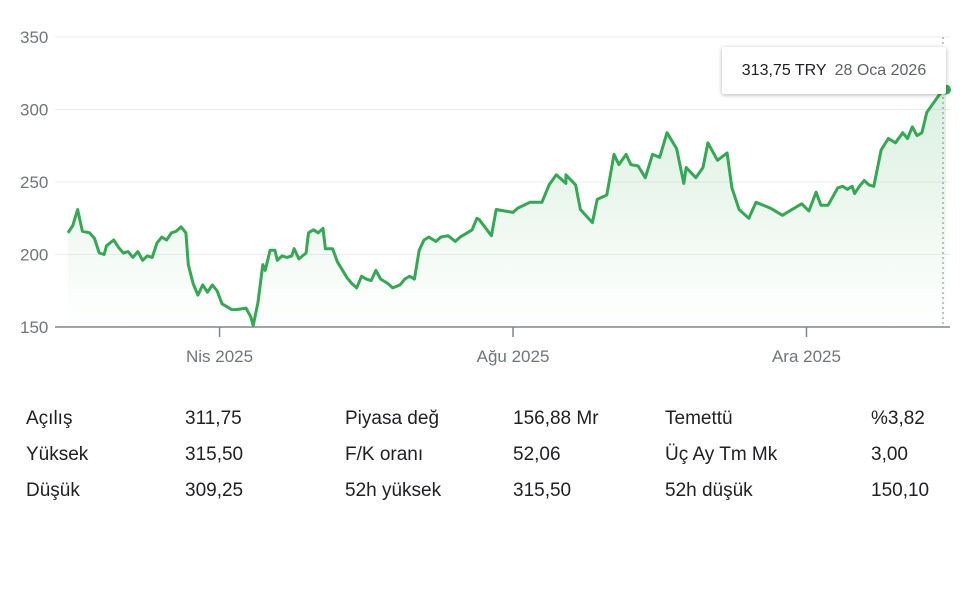 Image resolution: width=960 pixels, height=589 pixels. What do you see at coordinates (721, 454) in the screenshot?
I see `stat-label: Üç Ay Tm Mk` at bounding box center [721, 454].